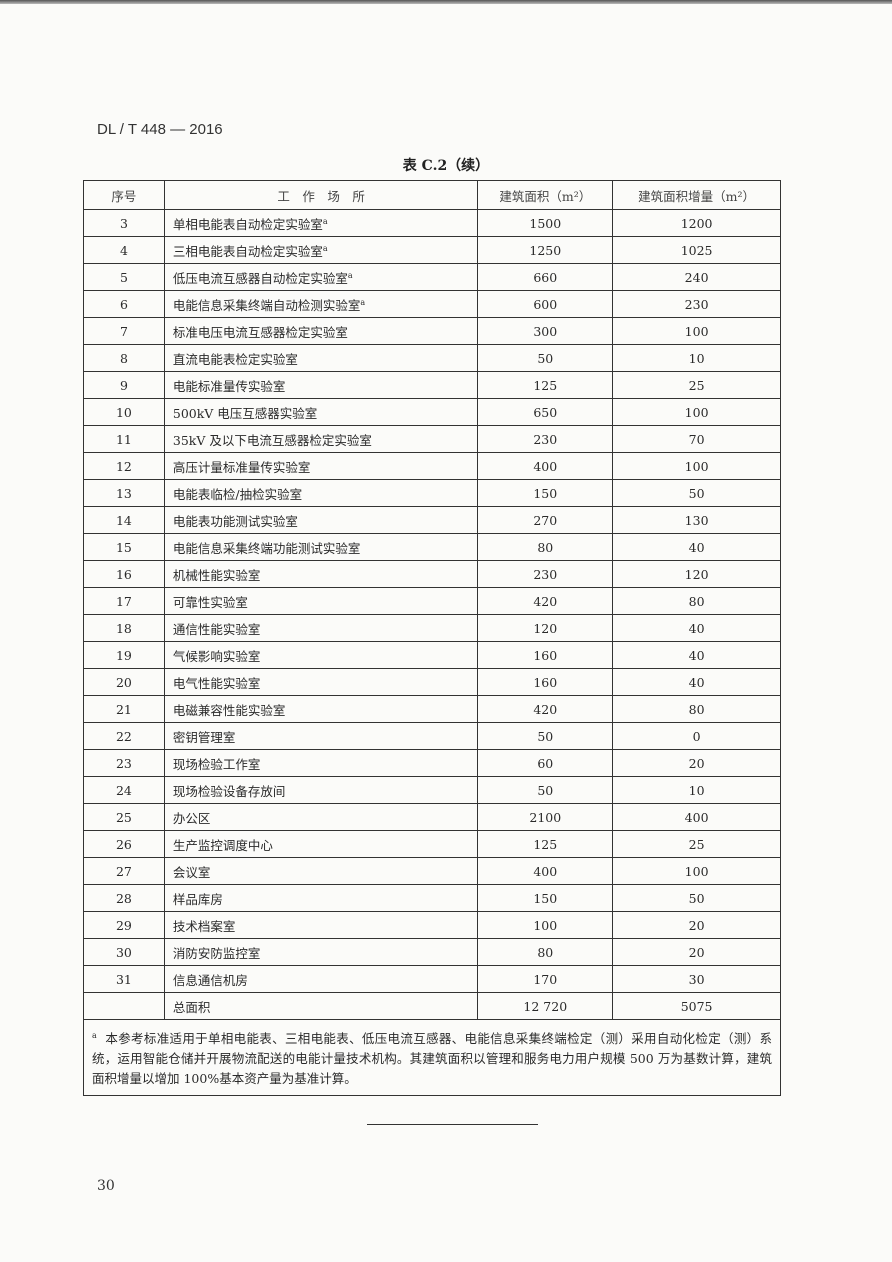 The image size is (892, 1262). Describe the element at coordinates (216, 575) in the screenshot. I see `row-place: 机械性能实验室` at that location.